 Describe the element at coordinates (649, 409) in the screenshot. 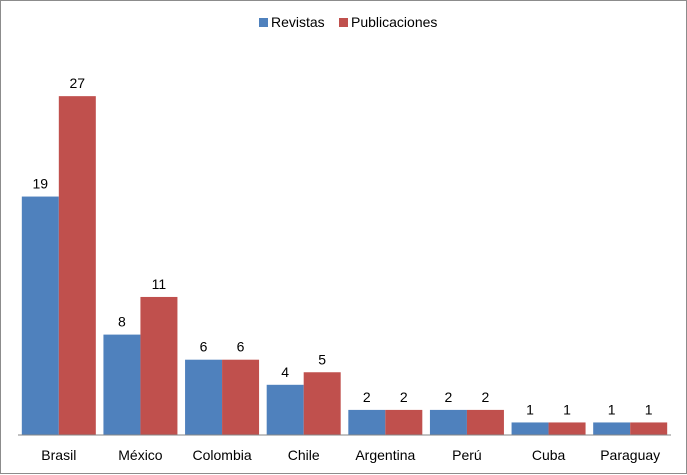

I see `value-label-publicaciones-paraguay: 1` at that location.